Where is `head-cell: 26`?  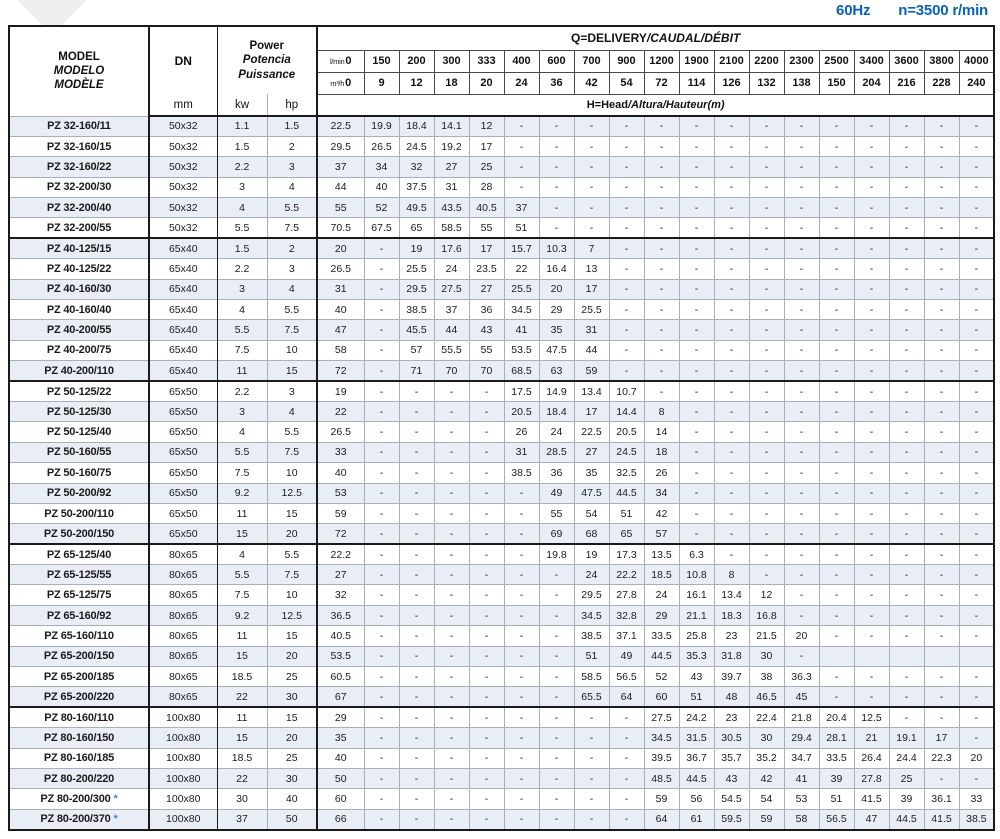
head-cell: 26 is located at coordinates (521, 432).